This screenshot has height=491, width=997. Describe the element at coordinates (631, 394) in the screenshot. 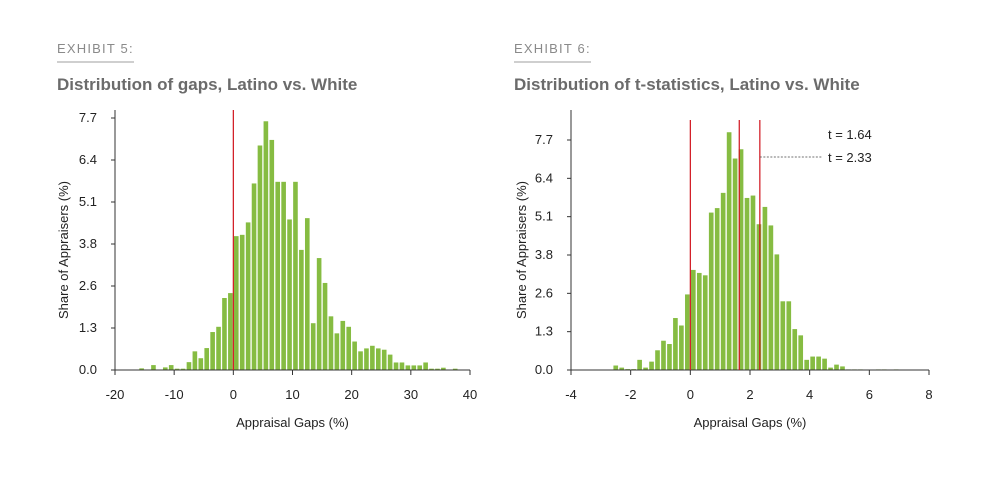

I see `x-tick-label: -2` at that location.